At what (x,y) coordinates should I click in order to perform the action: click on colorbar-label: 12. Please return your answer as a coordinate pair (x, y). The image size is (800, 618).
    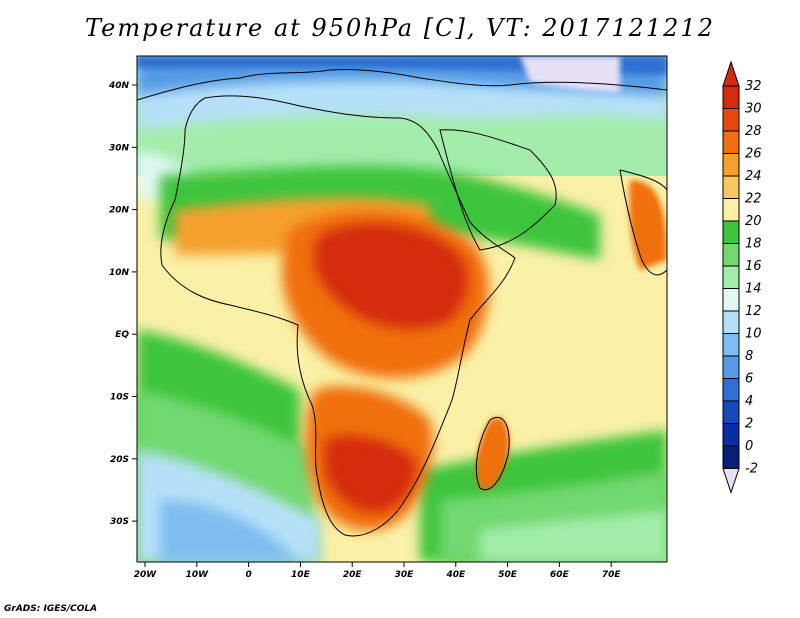
    Looking at the image, I should click on (753, 311).